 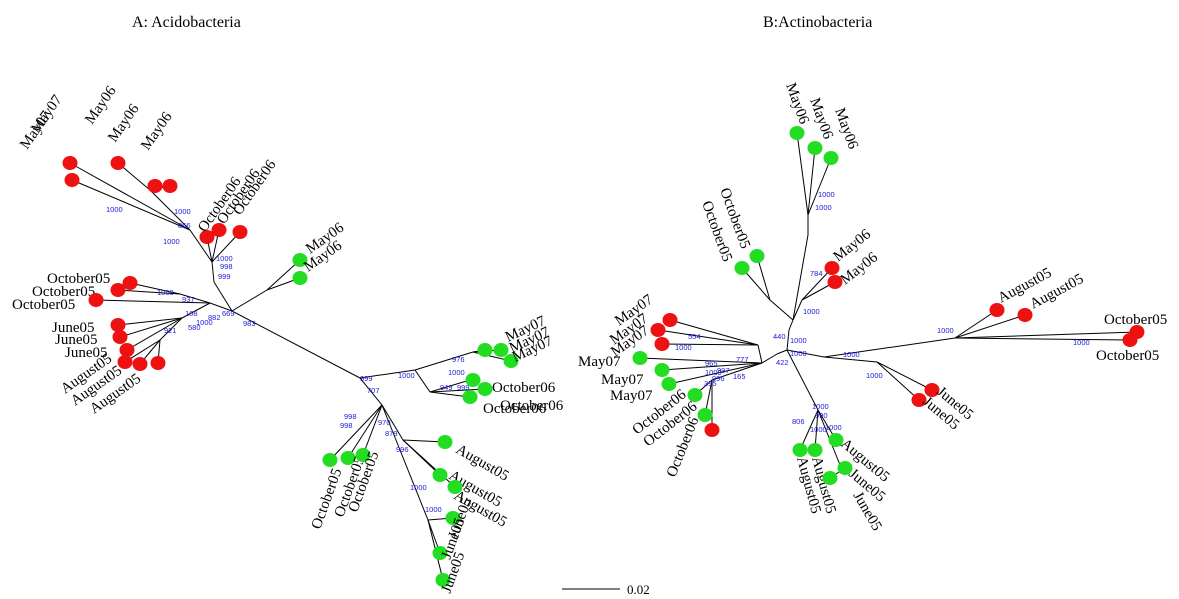 I want to click on bootstrap-value: 165, so click(x=739, y=376).